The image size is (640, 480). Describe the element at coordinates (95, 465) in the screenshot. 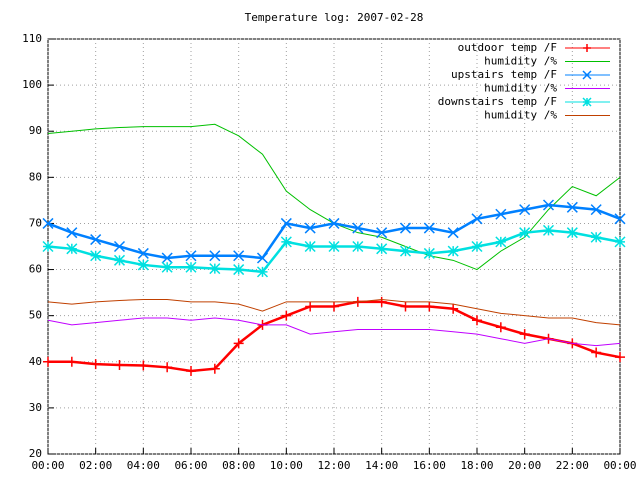

I see `x-tick-label: 02:00` at that location.